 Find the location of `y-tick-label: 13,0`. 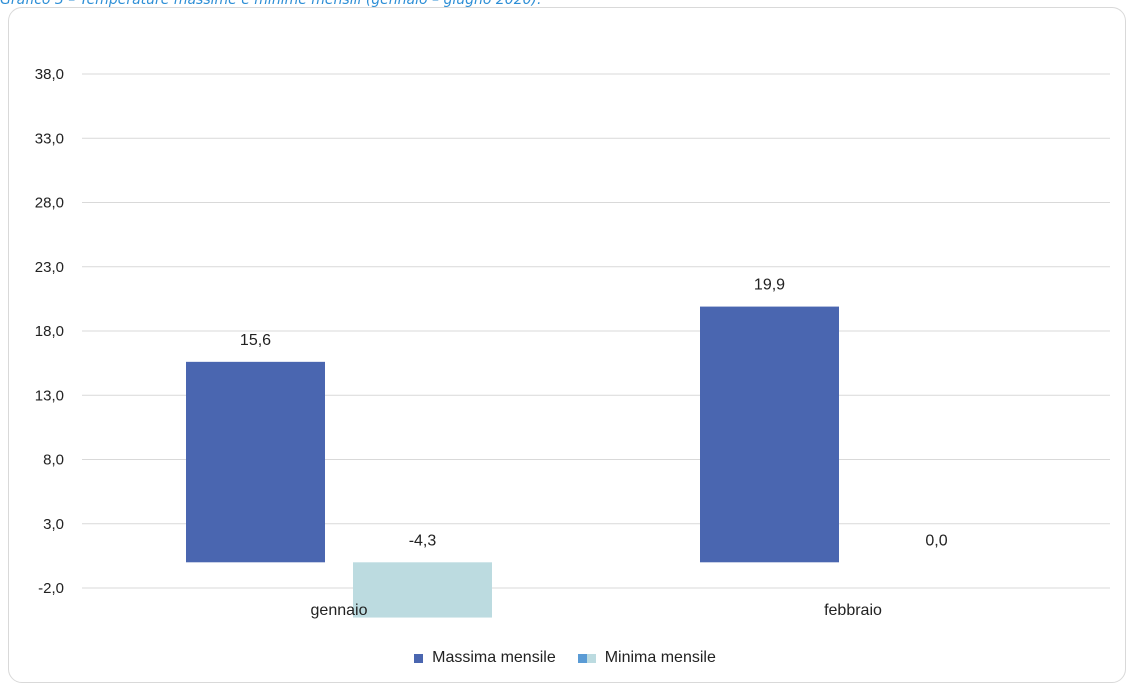

y-tick-label: 13,0 is located at coordinates (49, 395).